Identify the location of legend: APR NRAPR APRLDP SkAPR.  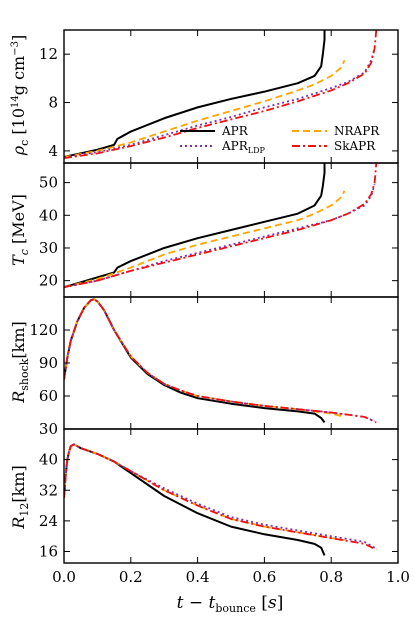
(280, 139).